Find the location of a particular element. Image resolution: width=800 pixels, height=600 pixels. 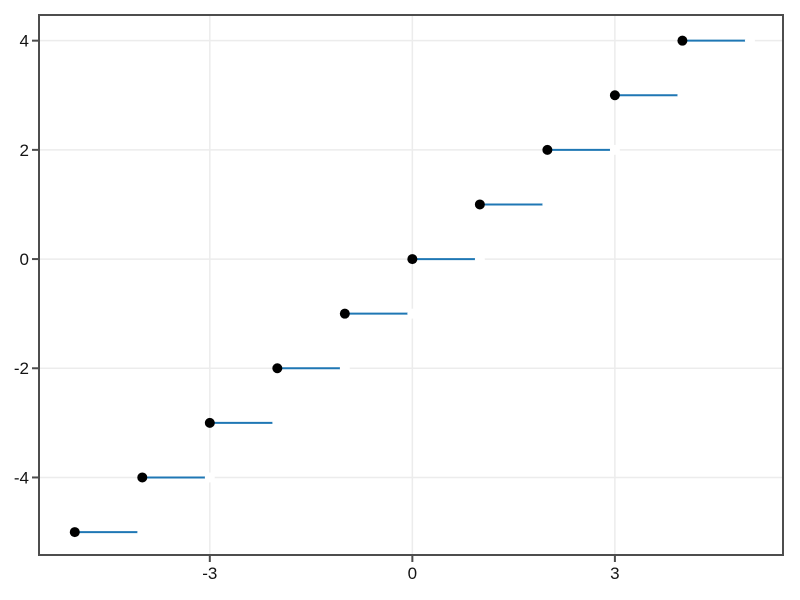

x-tick-label: -3 is located at coordinates (209, 573).